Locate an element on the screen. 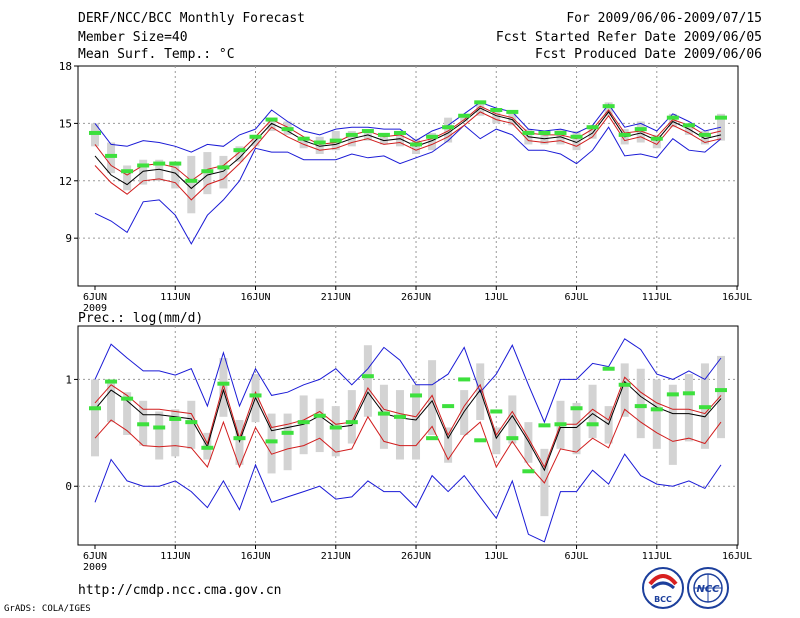 The height and width of the screenshot is (618, 800). panel-1-mean-line is located at coordinates (408, 426).